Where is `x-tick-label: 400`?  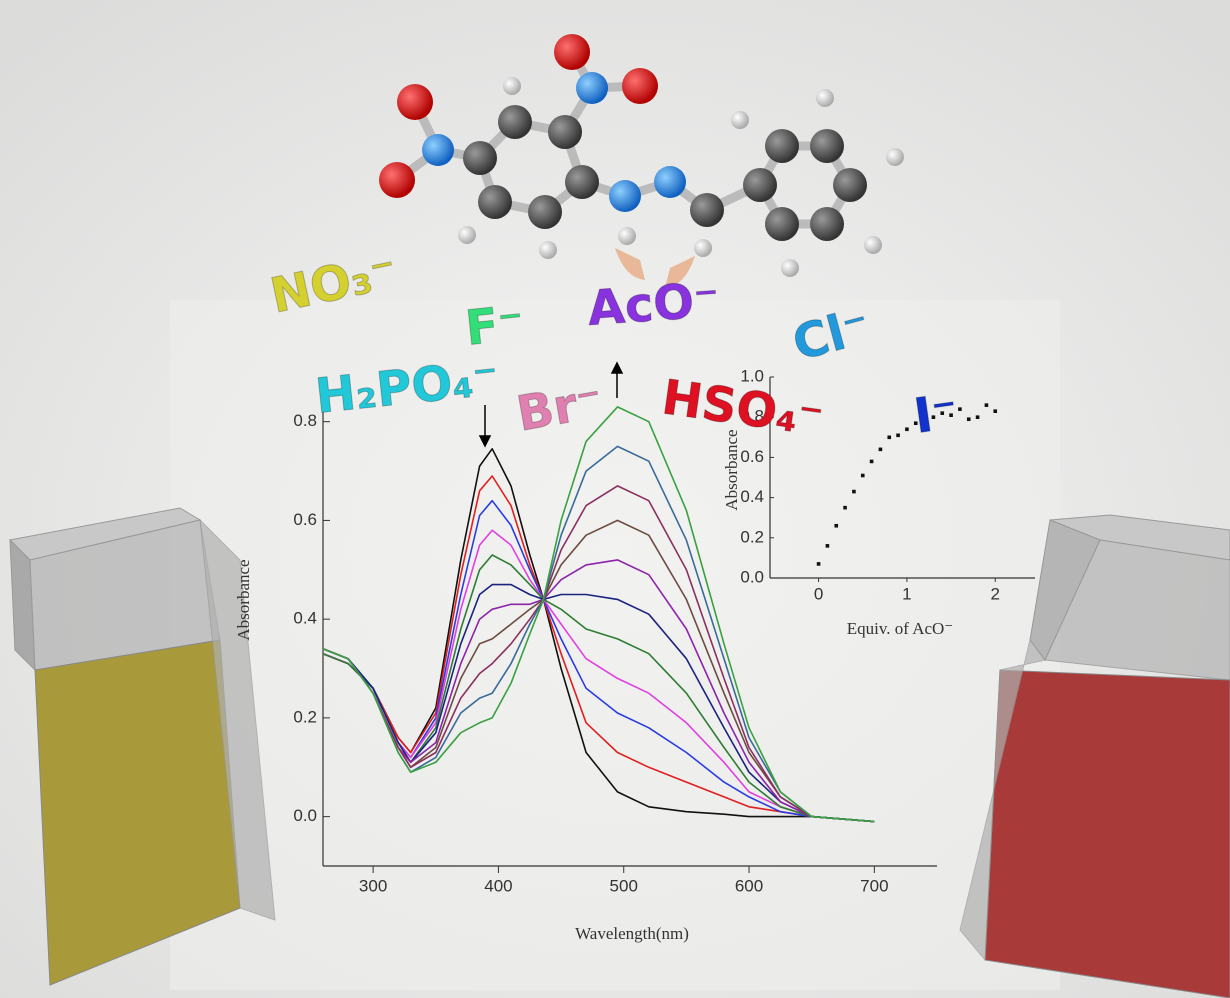 x-tick-label: 400 is located at coordinates (498, 885).